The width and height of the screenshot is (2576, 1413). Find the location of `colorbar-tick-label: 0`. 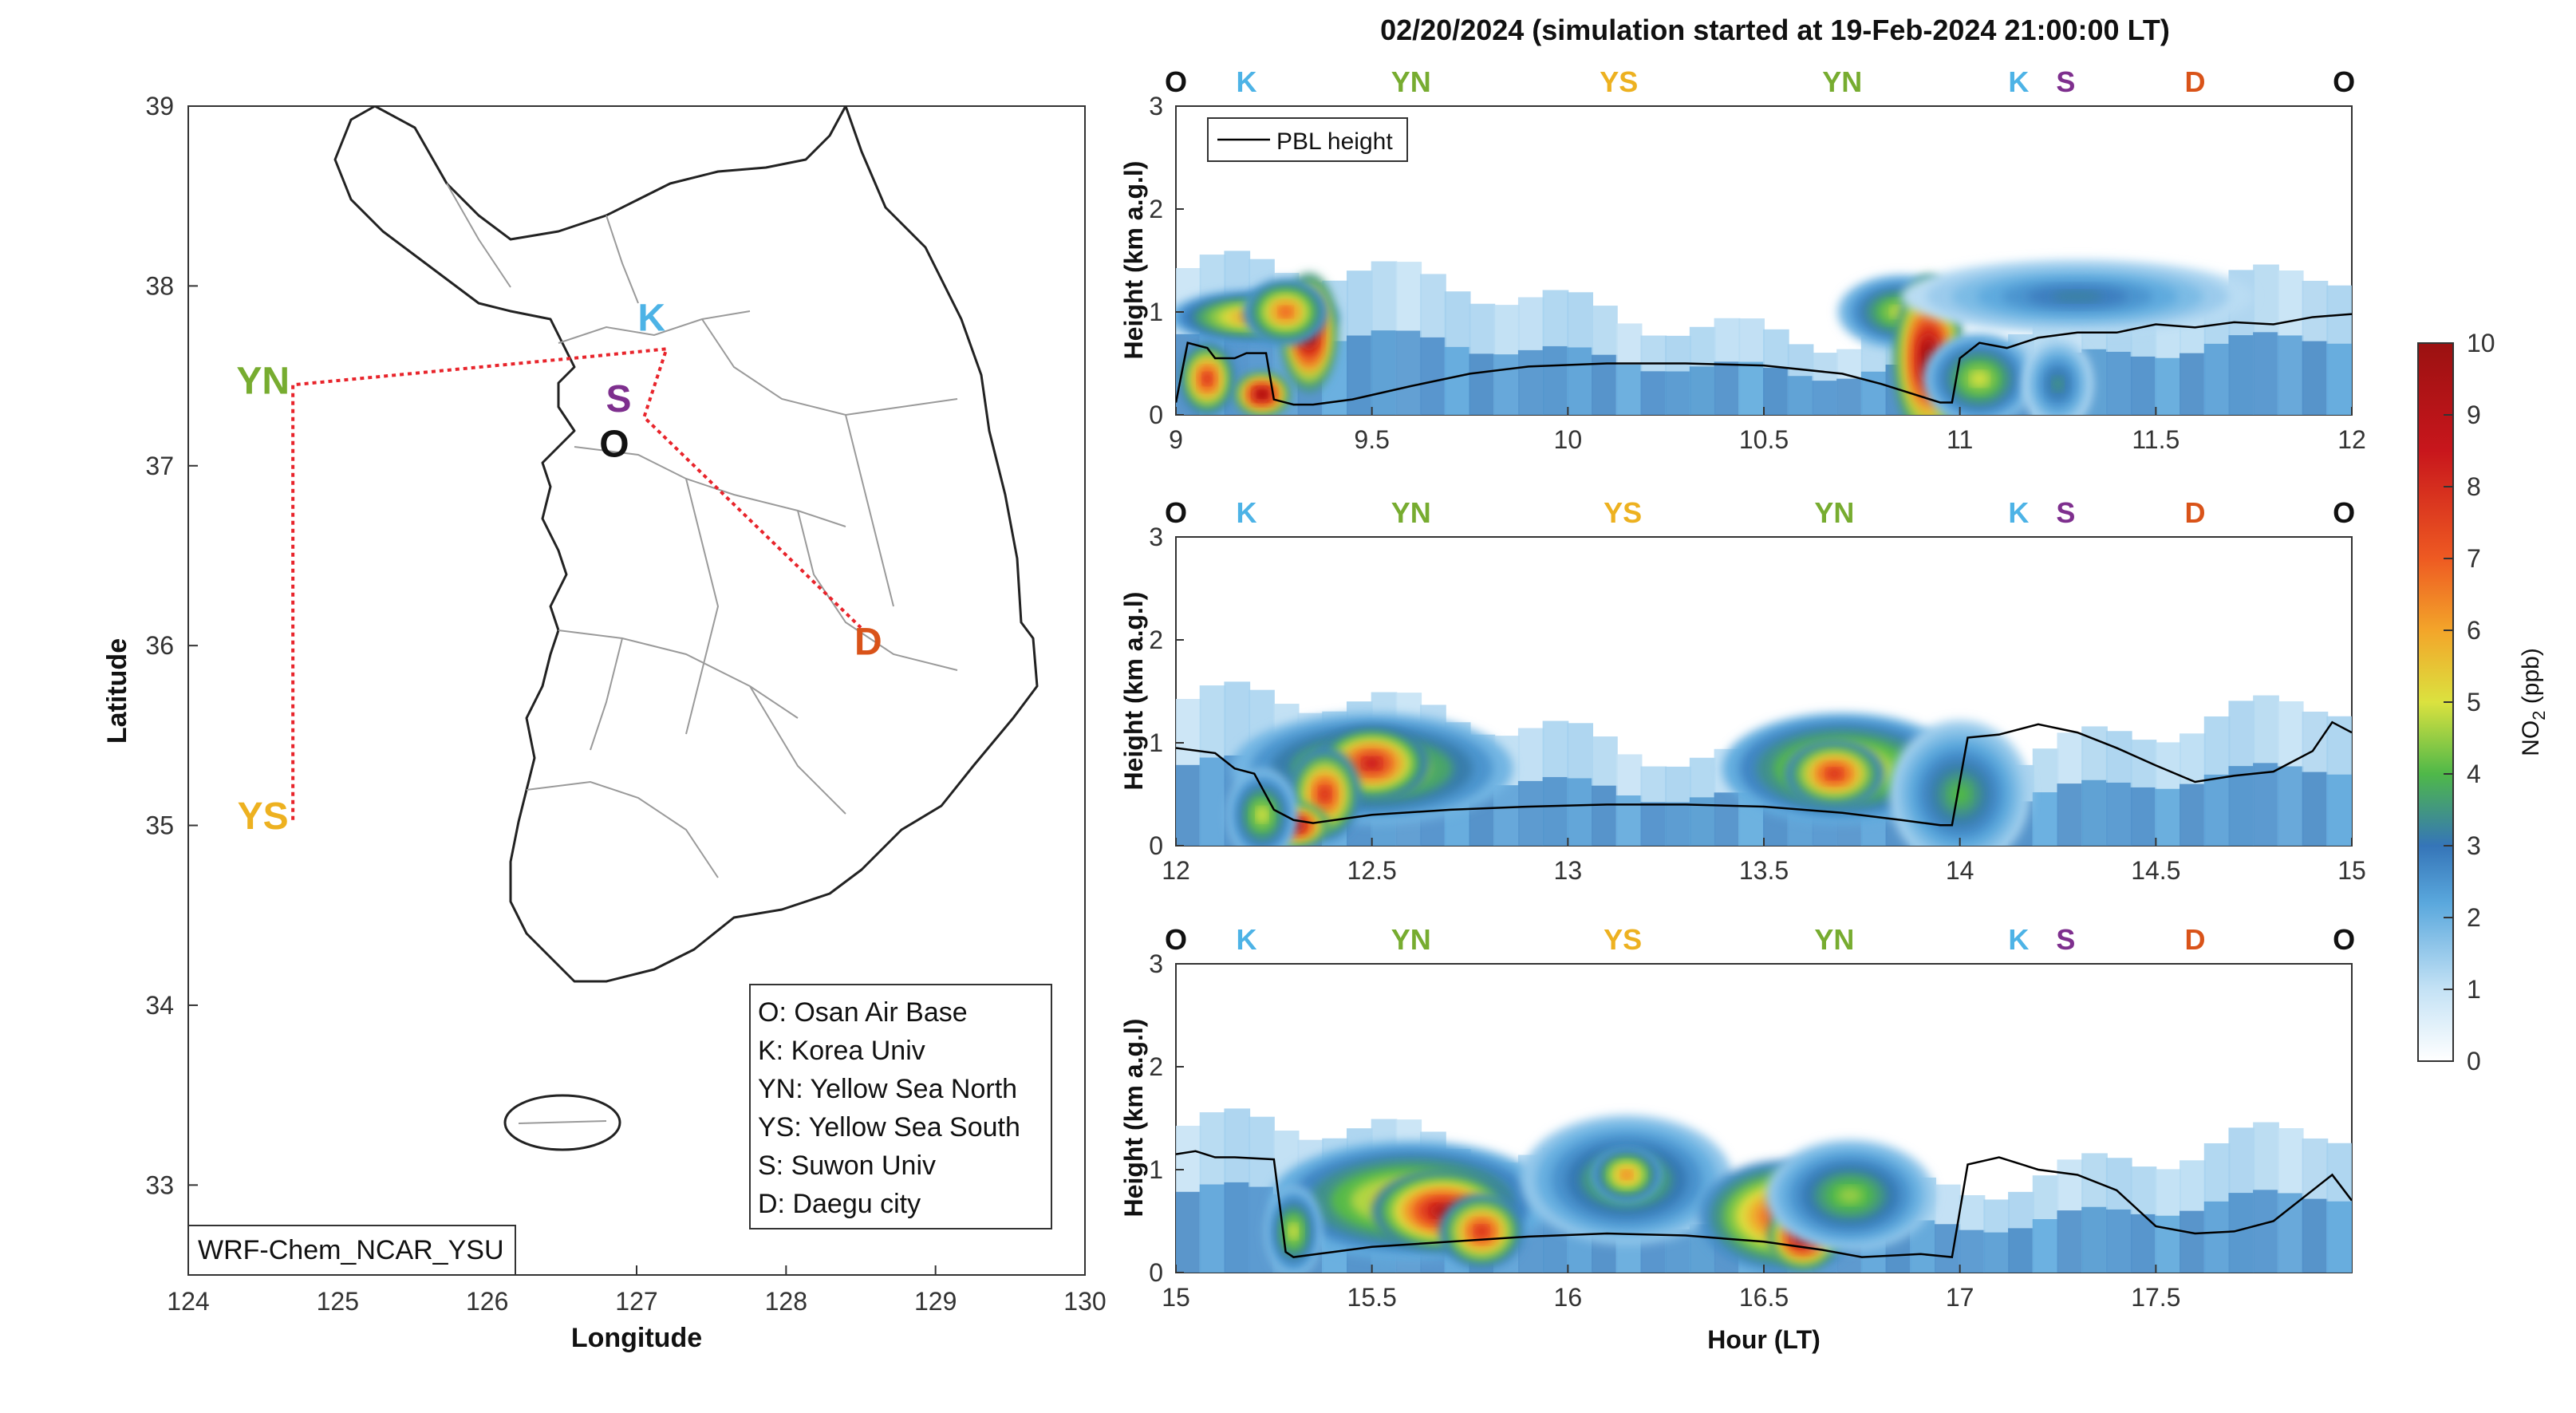

colorbar-tick-label: 0 is located at coordinates (2474, 1061).